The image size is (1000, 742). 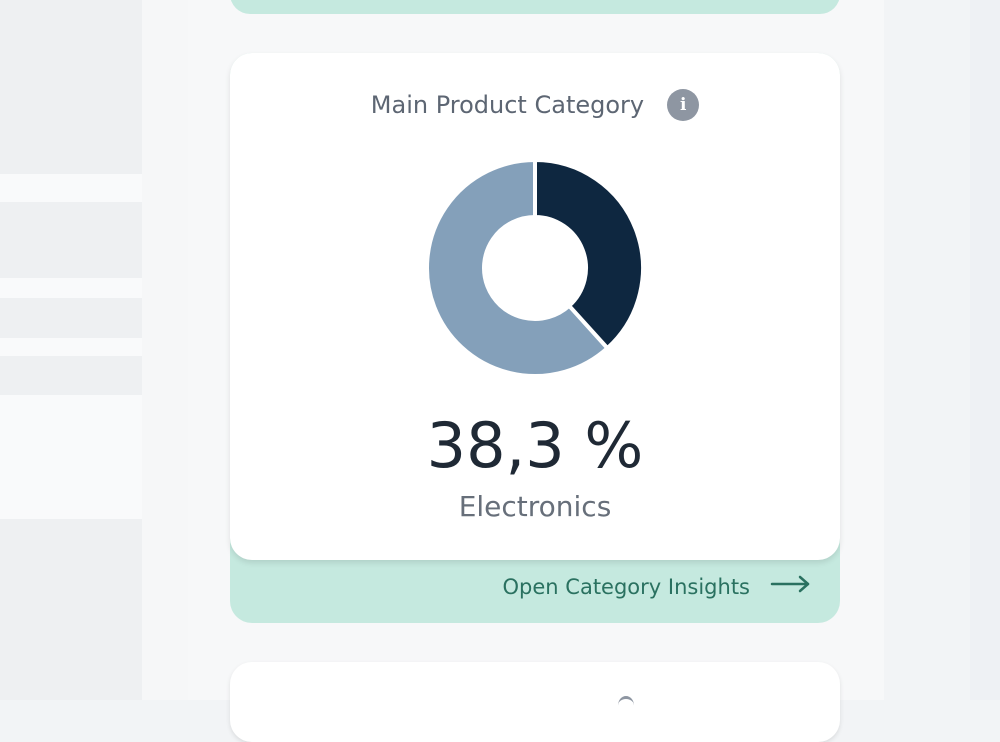 I want to click on donut-slice-electronics, so click(x=588, y=255).